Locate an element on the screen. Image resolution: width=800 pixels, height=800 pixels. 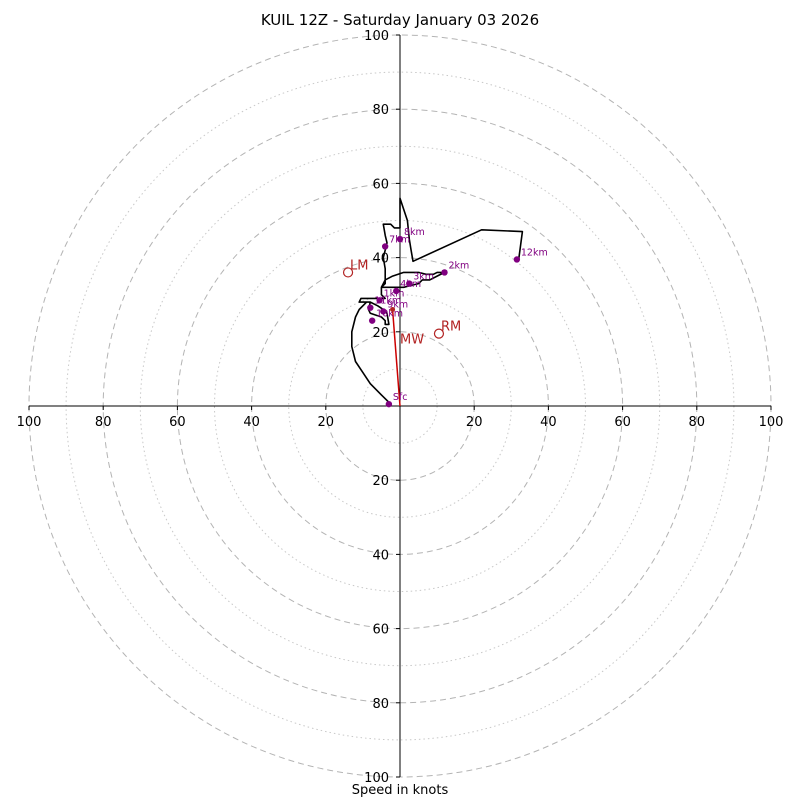
height-label-8km: 8km is located at coordinates (414, 232).